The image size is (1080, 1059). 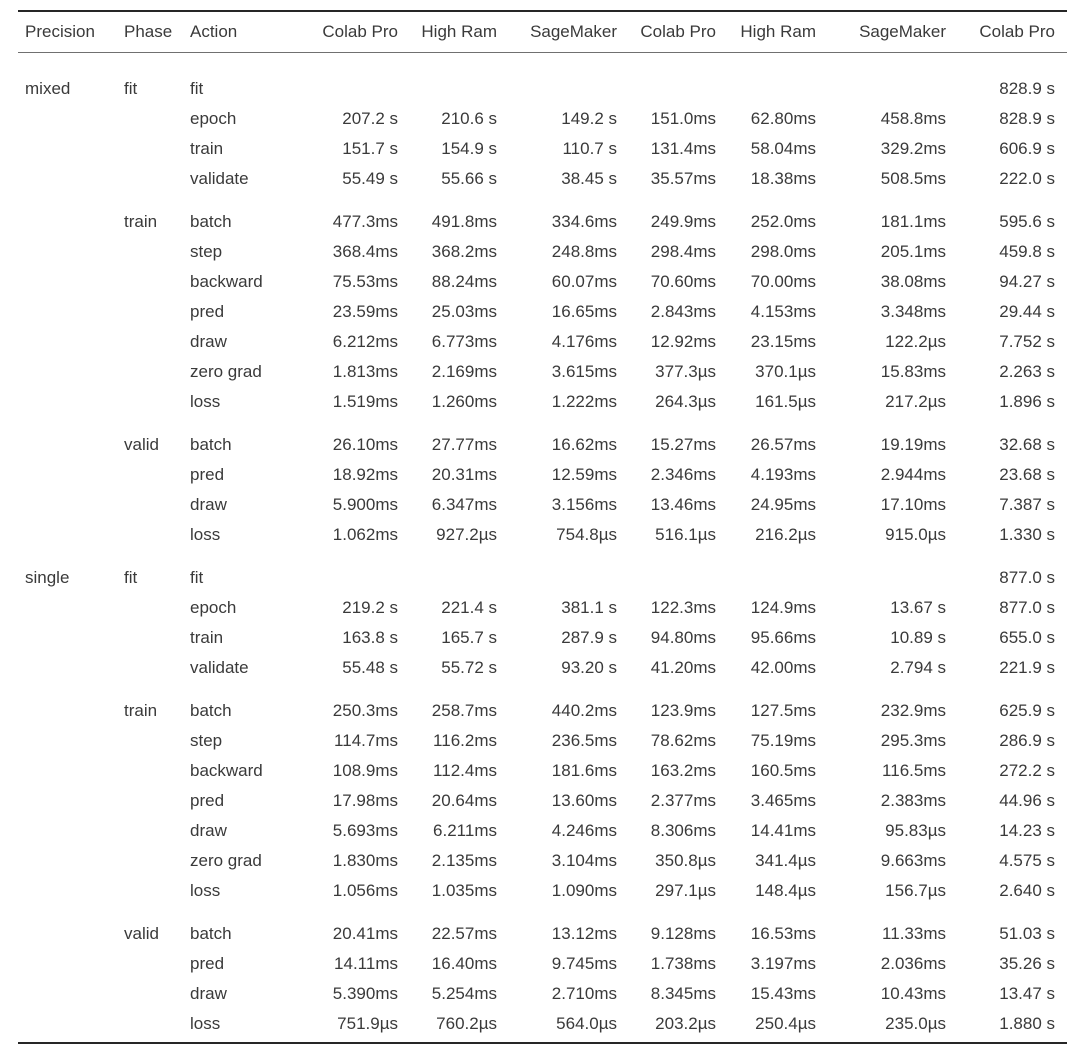 I want to click on value-cell: 2.263 s, so click(x=1027, y=371).